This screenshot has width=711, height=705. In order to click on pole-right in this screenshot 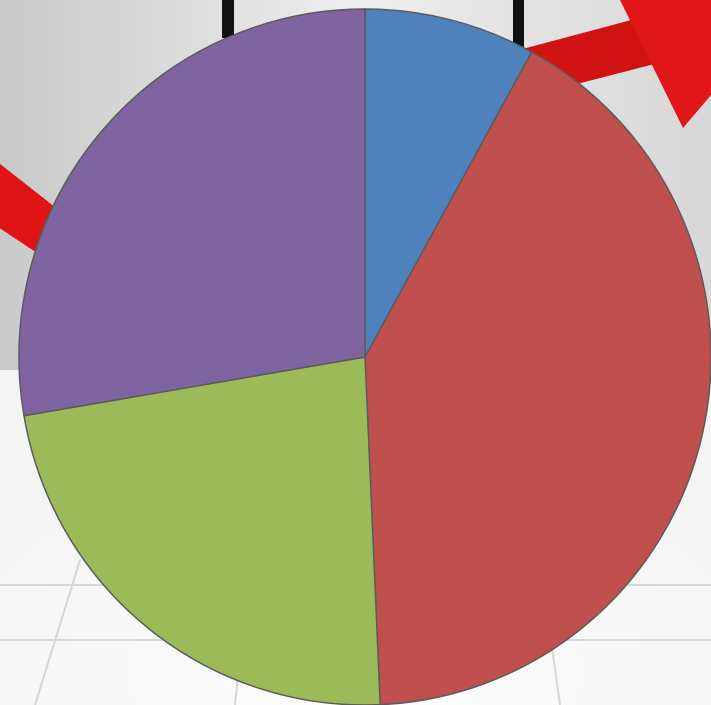, I will do `click(518, 24)`.